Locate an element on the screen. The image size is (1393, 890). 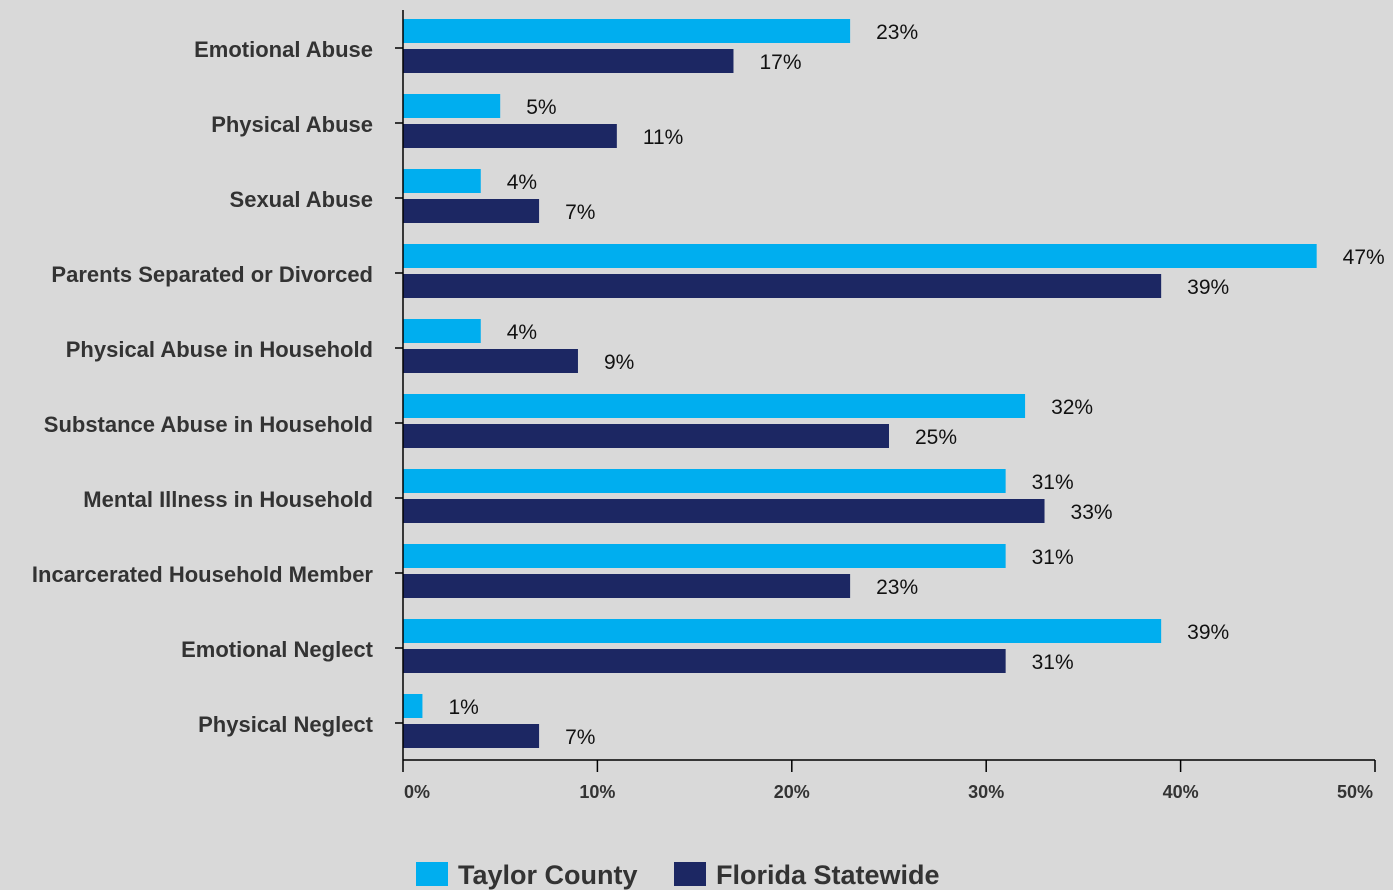
category-label: Physical Neglect is located at coordinates (286, 724).